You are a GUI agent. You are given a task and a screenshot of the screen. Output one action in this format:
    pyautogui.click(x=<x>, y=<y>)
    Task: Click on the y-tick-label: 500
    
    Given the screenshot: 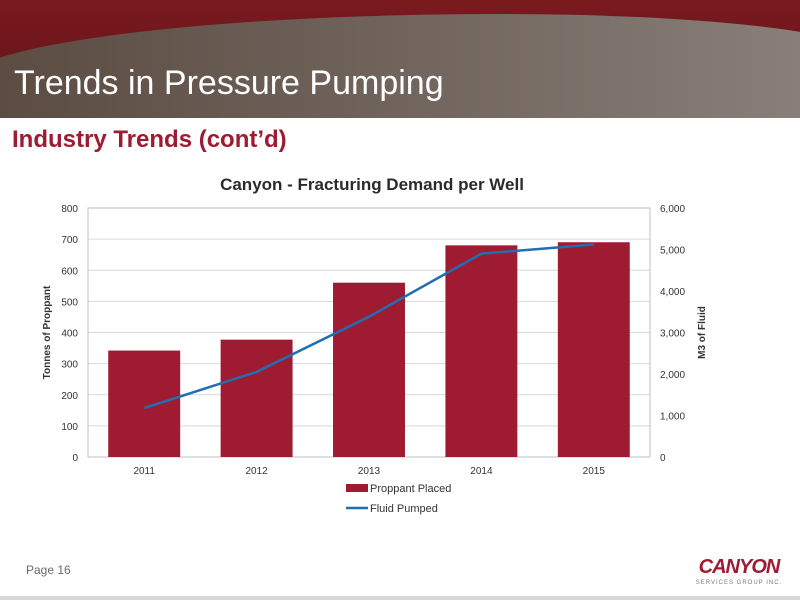 What is the action you would take?
    pyautogui.click(x=69, y=302)
    